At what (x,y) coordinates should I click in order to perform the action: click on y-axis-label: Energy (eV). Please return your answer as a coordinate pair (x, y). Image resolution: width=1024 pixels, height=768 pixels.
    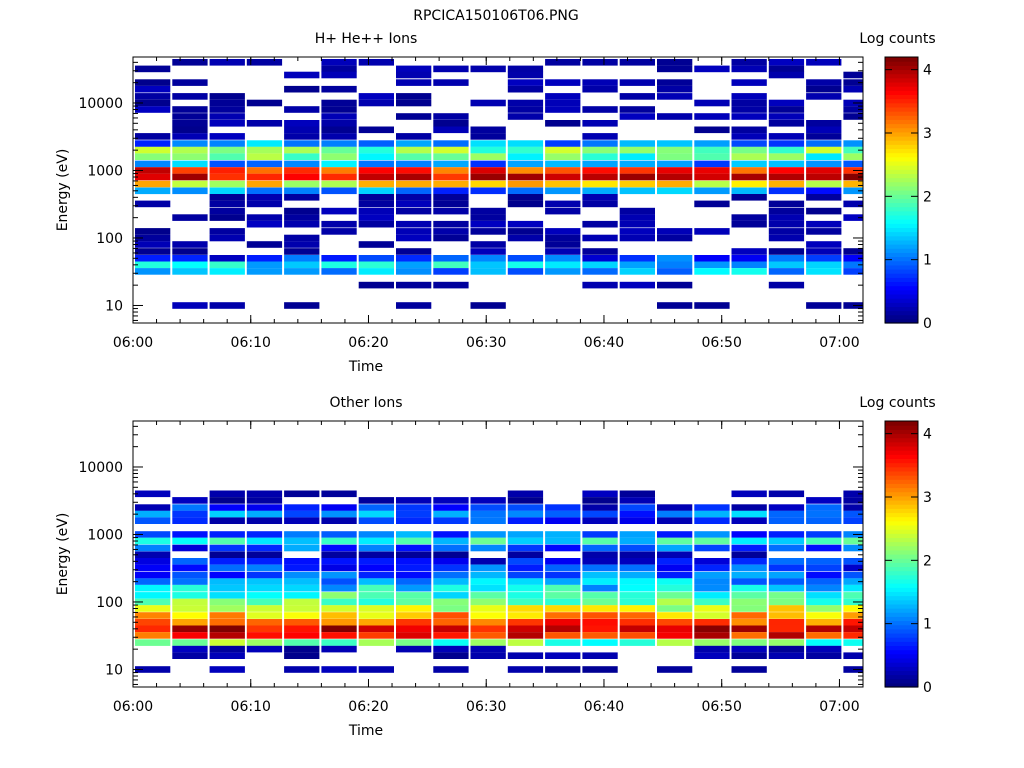
    Looking at the image, I should click on (63, 190).